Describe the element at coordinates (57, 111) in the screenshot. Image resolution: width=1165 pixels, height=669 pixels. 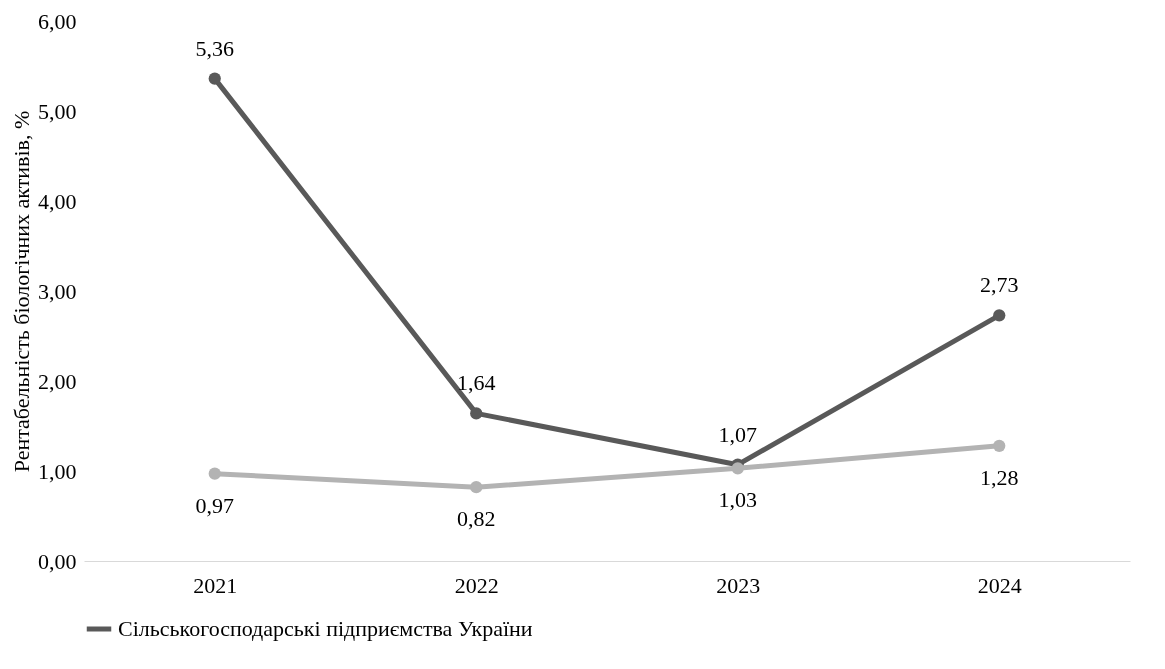
I see `y-tick-label: 5,00` at that location.